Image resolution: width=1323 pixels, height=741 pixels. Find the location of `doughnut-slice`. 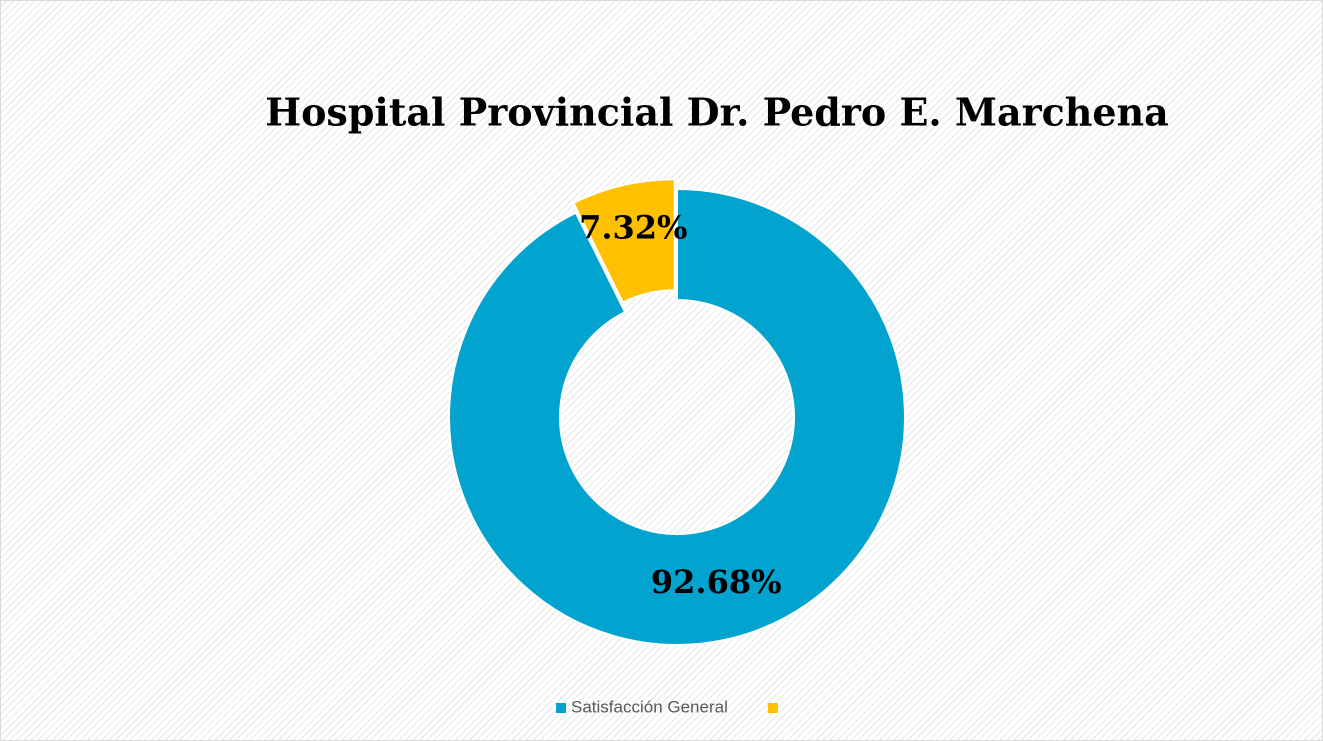

doughnut-slice is located at coordinates (624, 241).